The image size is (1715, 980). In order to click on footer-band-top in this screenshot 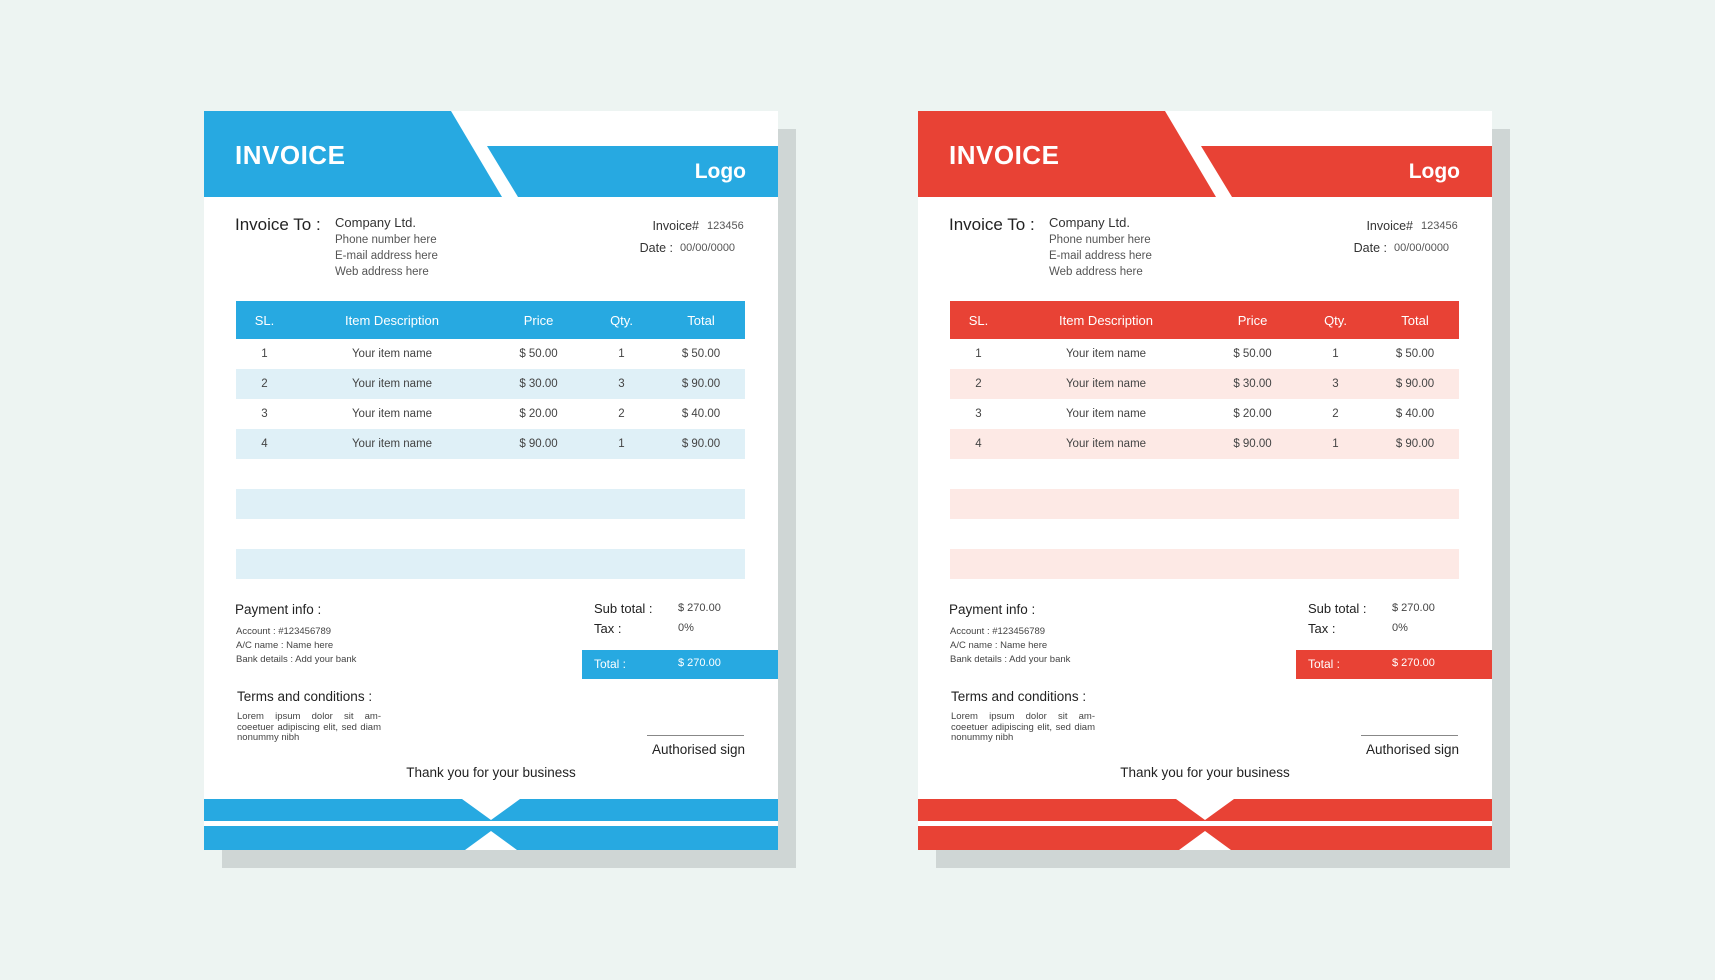, I will do `click(491, 810)`.